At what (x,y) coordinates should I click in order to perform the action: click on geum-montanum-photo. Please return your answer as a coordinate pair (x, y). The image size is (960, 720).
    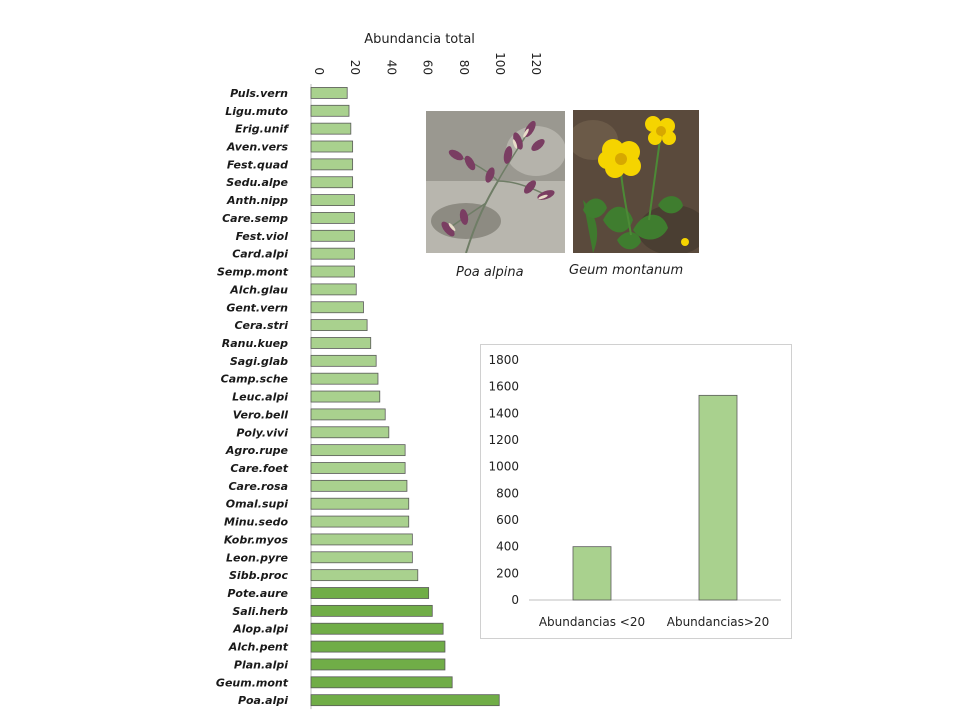
    Looking at the image, I should click on (636, 181).